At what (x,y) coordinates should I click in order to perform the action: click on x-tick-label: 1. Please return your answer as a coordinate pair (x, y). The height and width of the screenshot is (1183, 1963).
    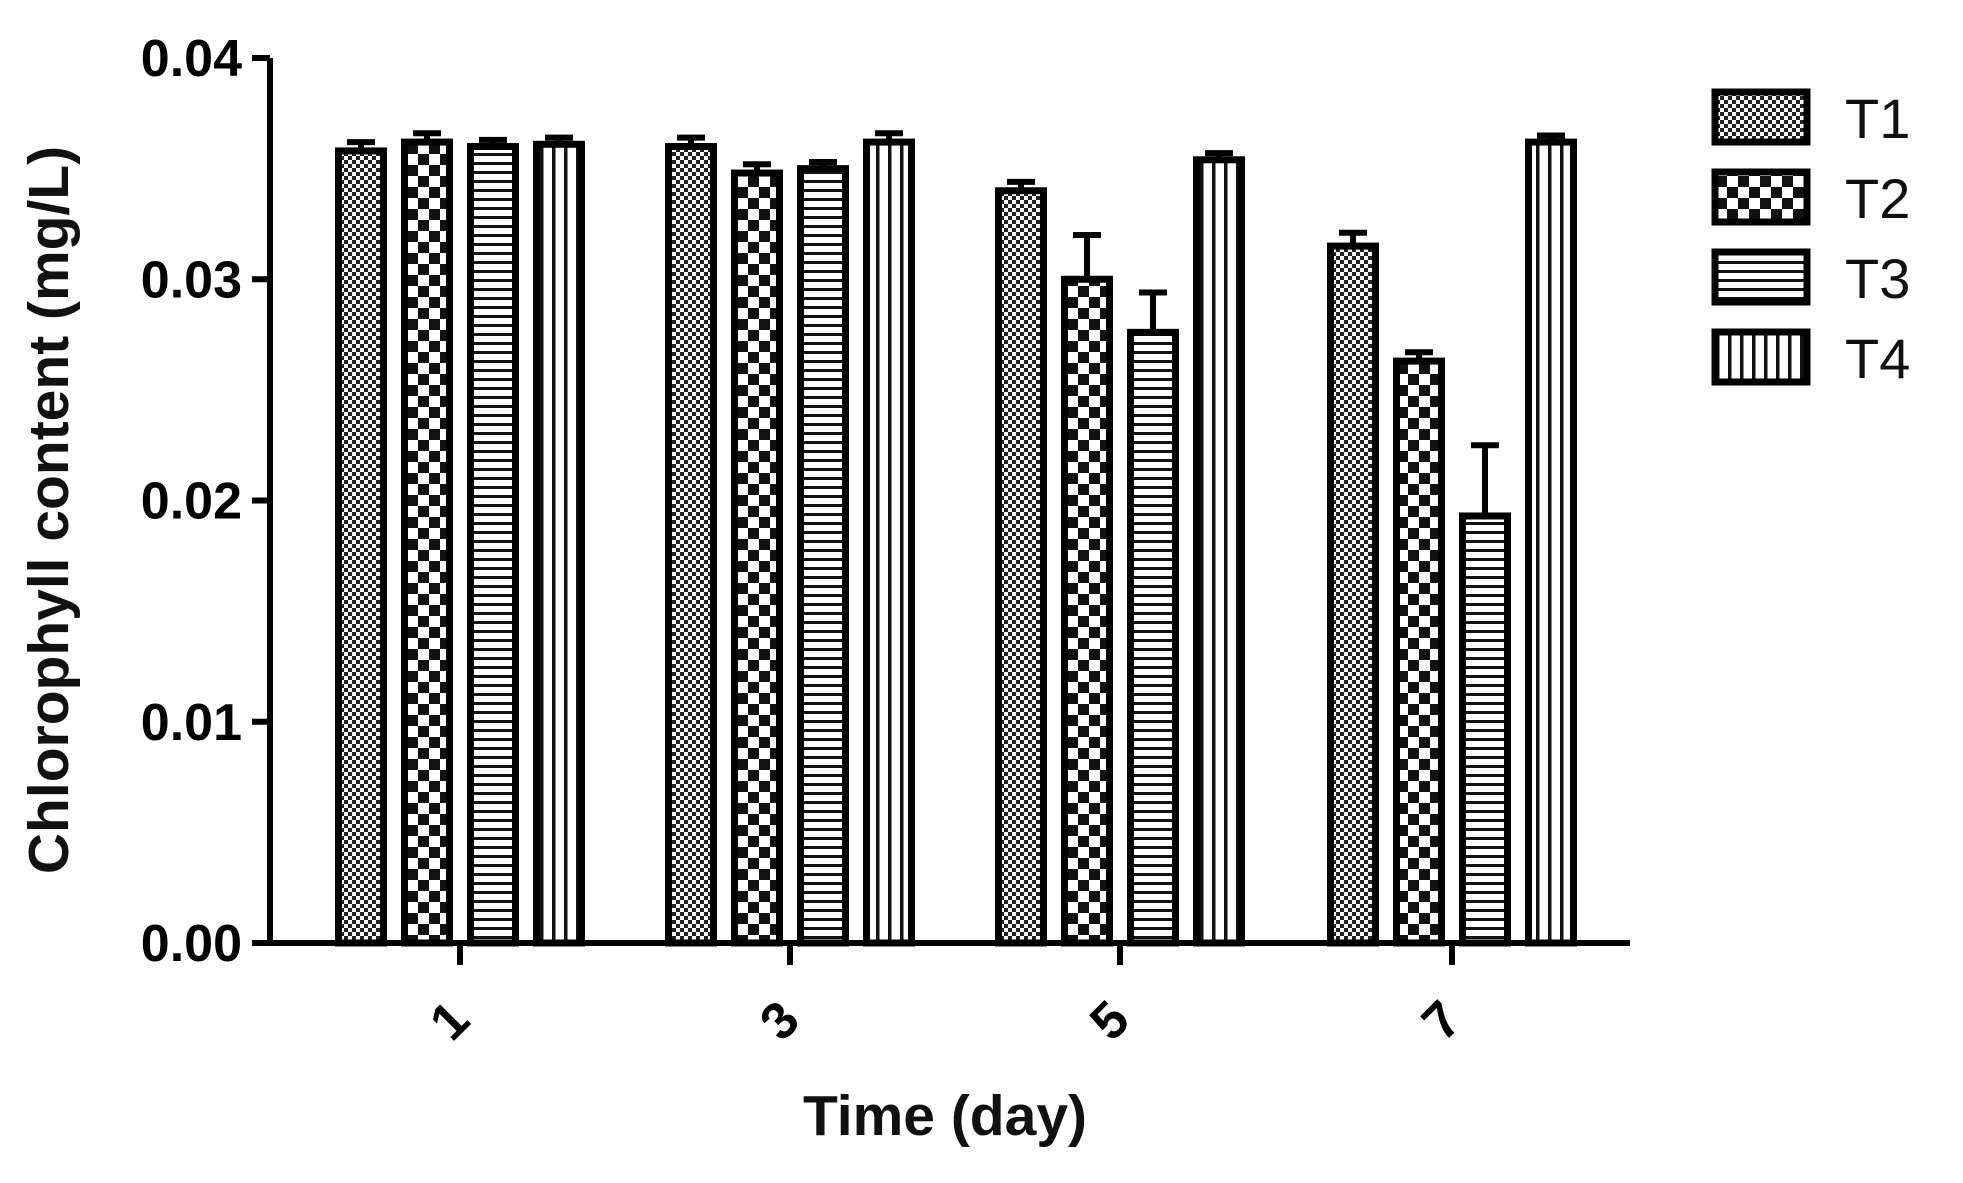
    Looking at the image, I should click on (449, 1020).